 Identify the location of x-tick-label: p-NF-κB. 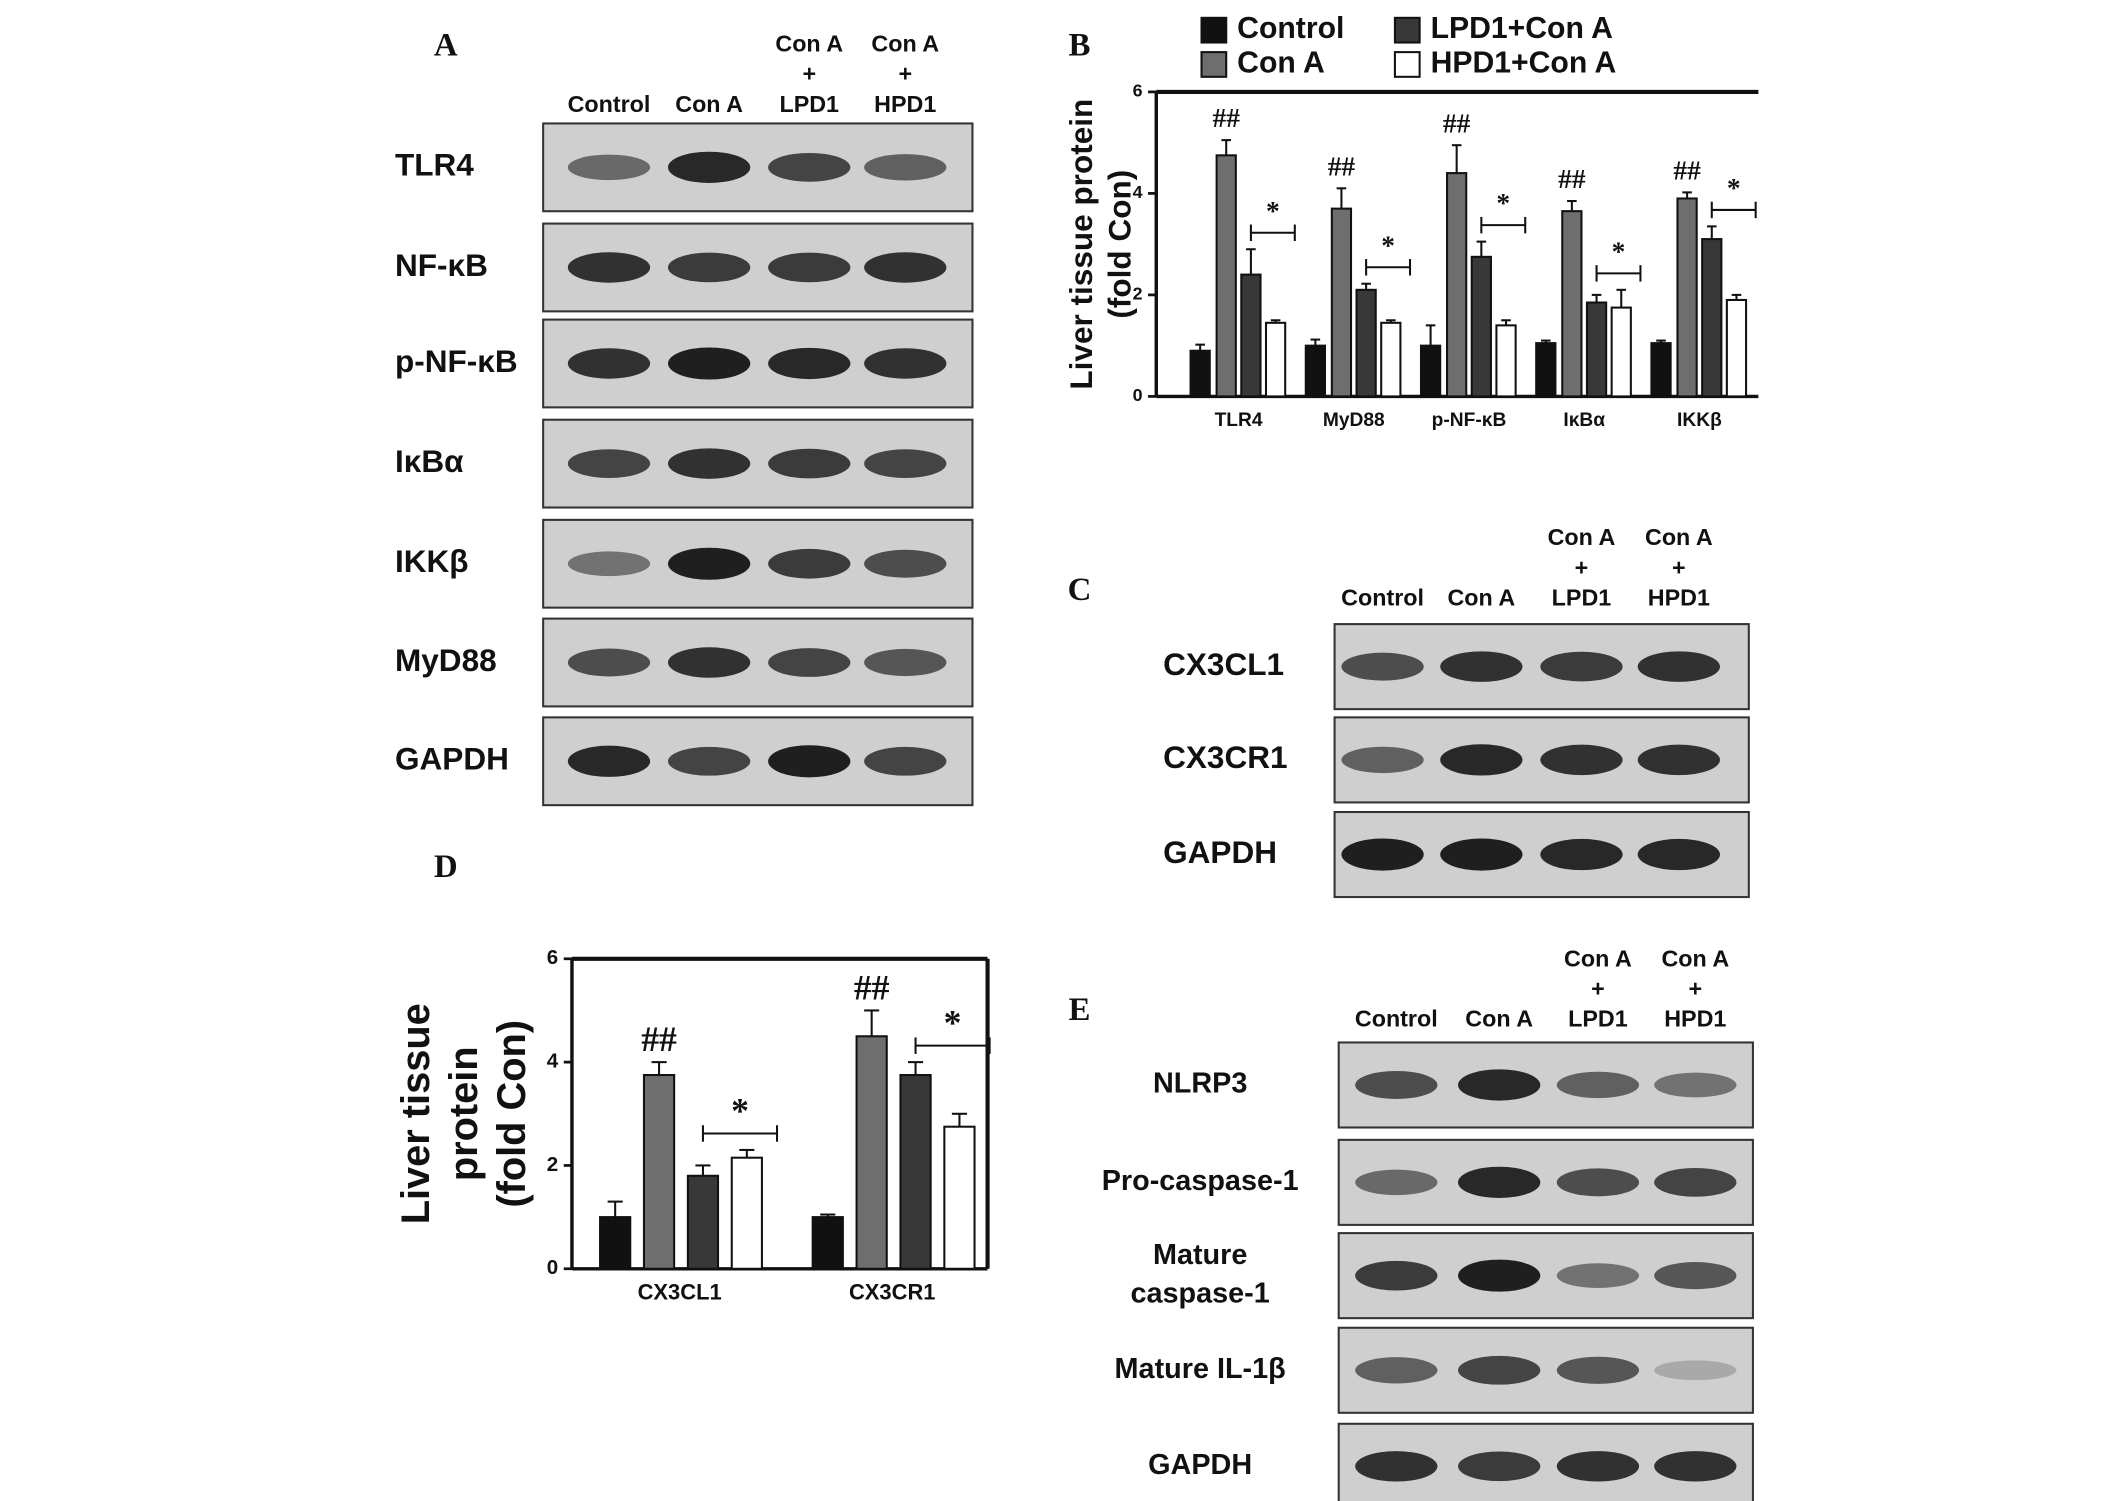
(1469, 420).